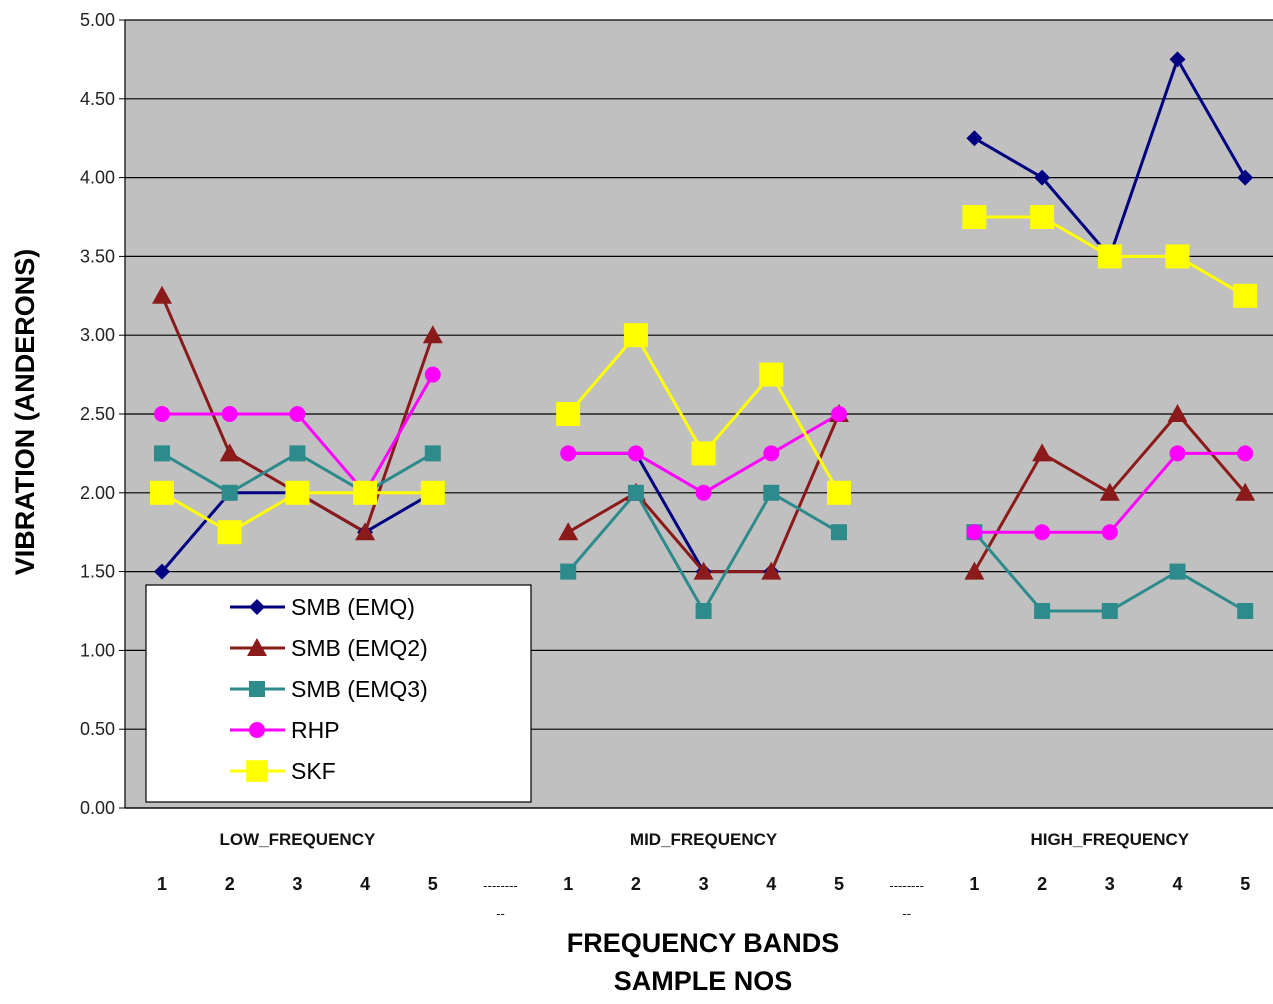 The width and height of the screenshot is (1273, 1004). What do you see at coordinates (97, 178) in the screenshot?
I see `y-tick-label: 4.00` at bounding box center [97, 178].